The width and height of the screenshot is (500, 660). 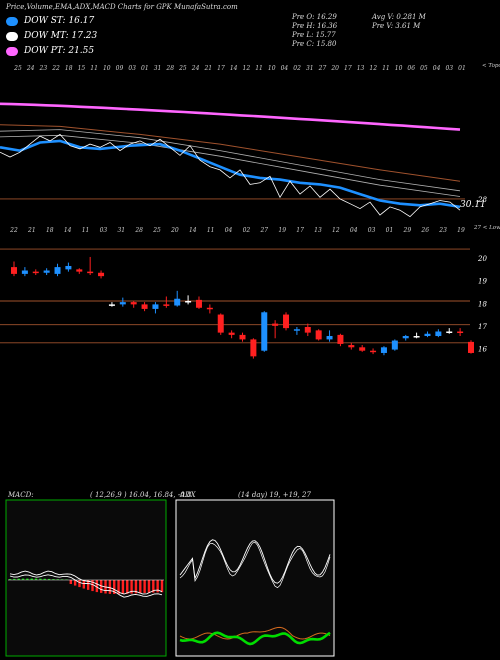 I want to click on ema-short-line, so click(x=230, y=174).